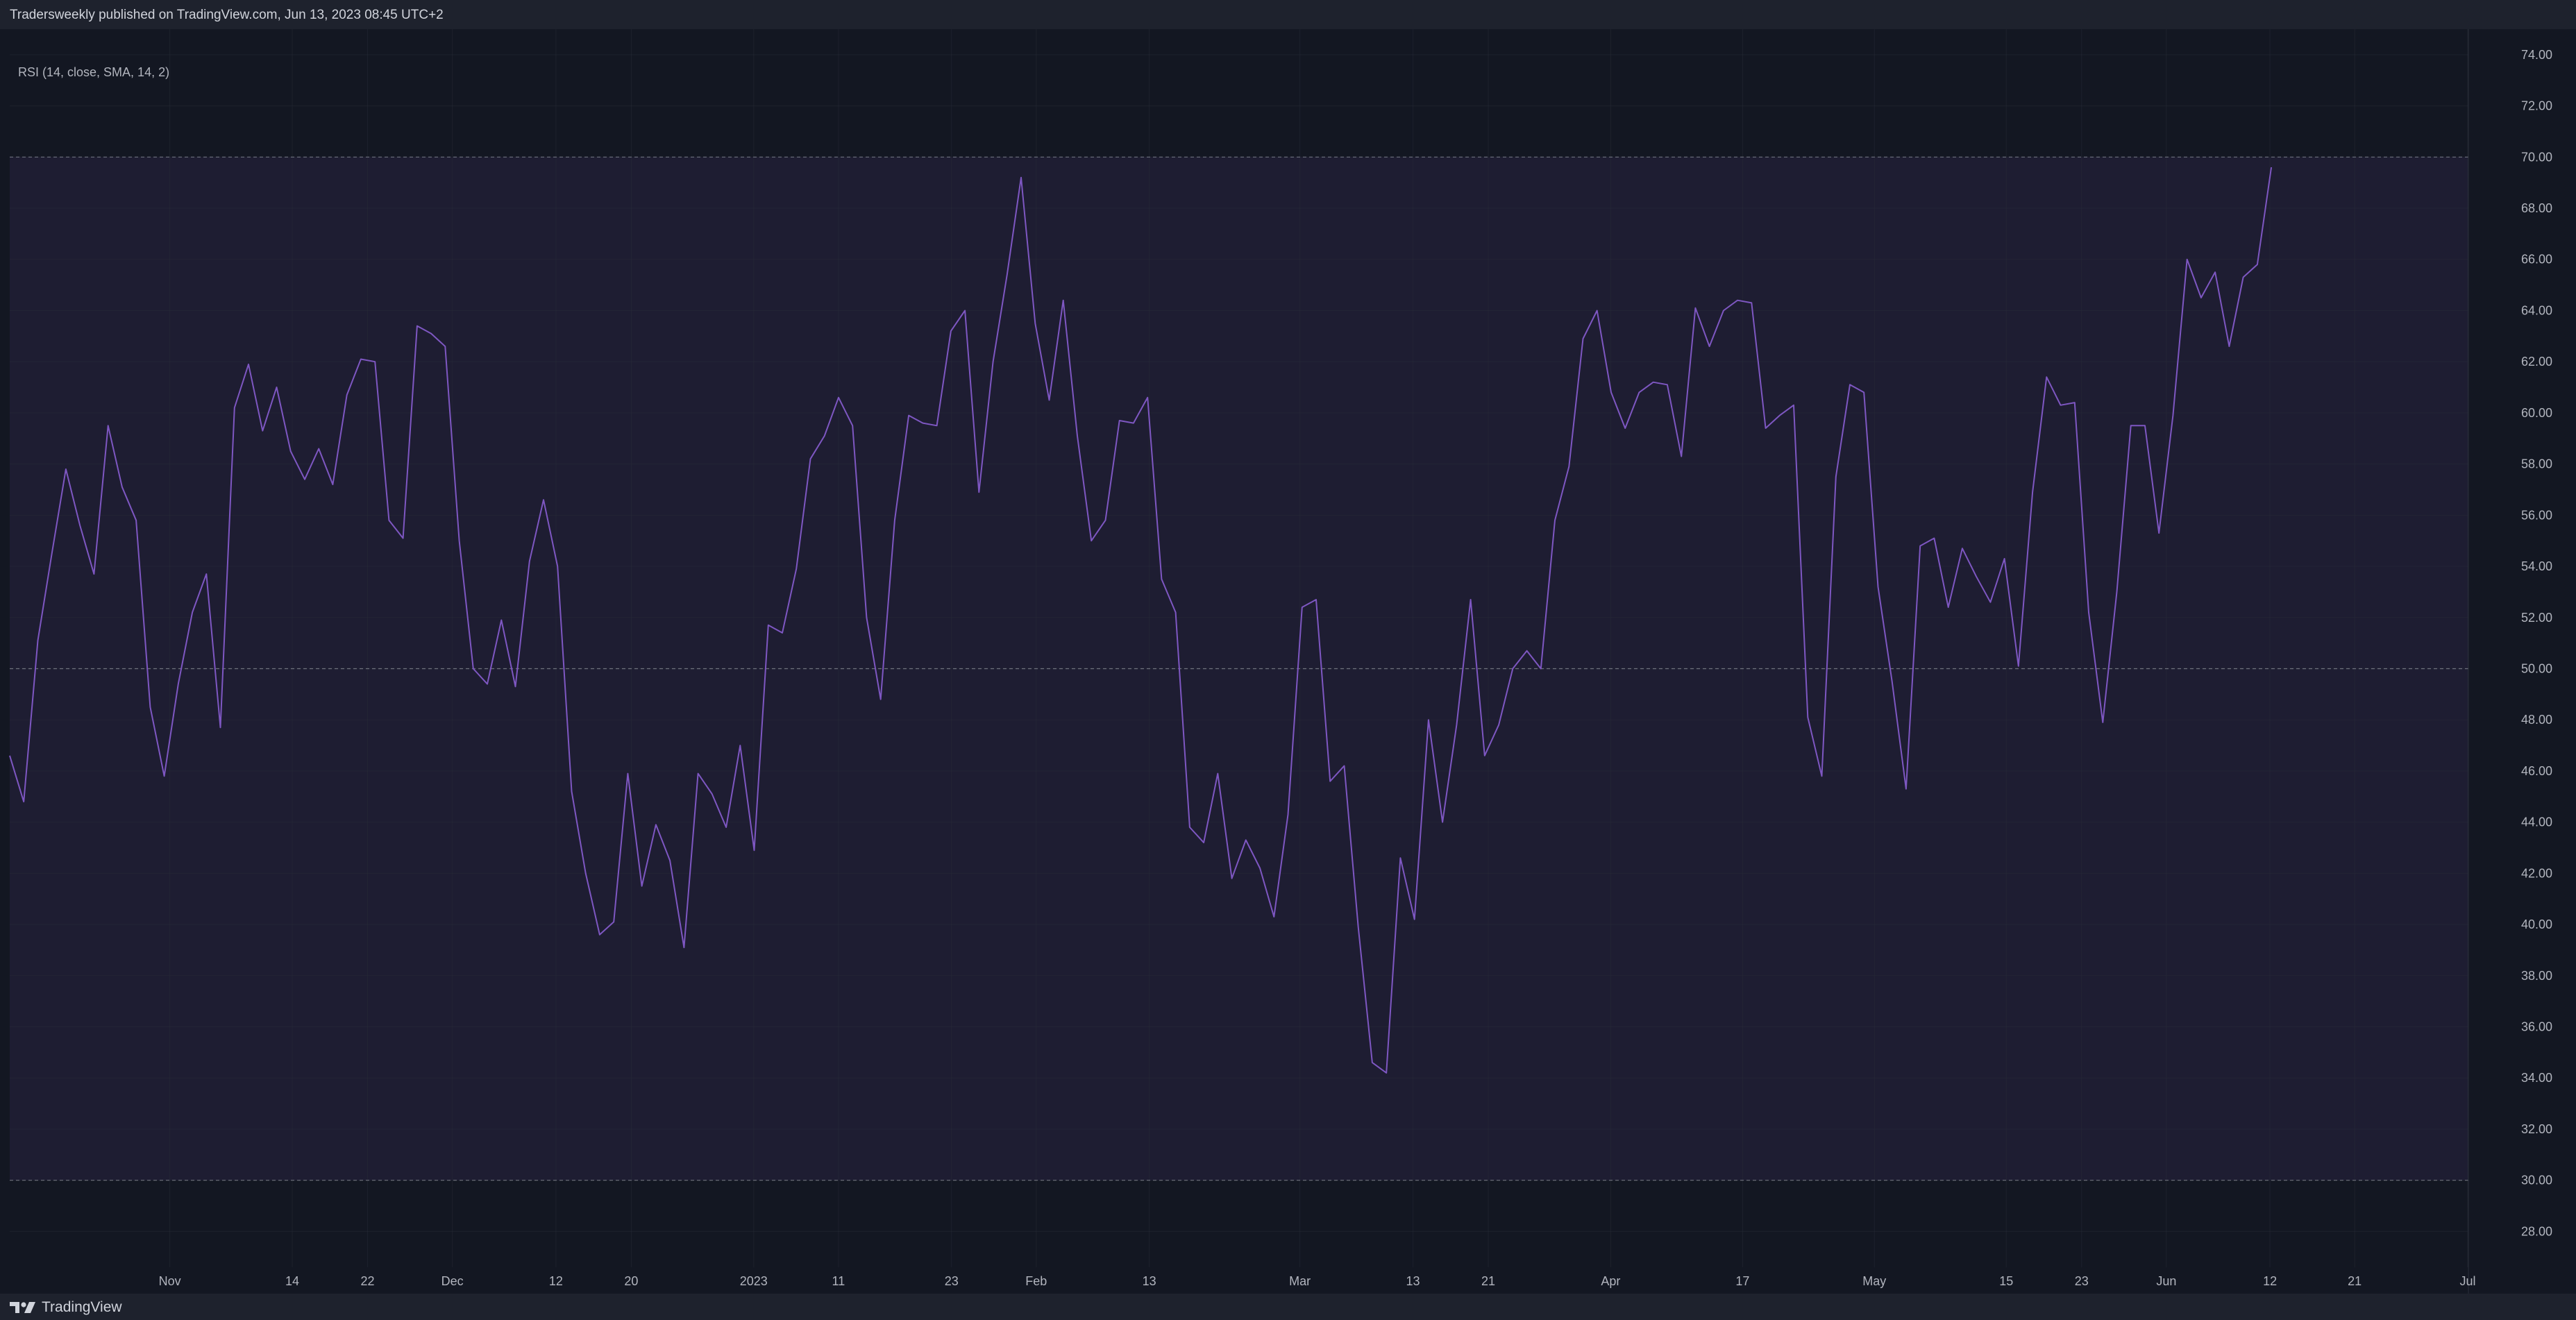 Image resolution: width=2576 pixels, height=1320 pixels. Describe the element at coordinates (2536, 771) in the screenshot. I see `y-tick-label: 46.00` at that location.